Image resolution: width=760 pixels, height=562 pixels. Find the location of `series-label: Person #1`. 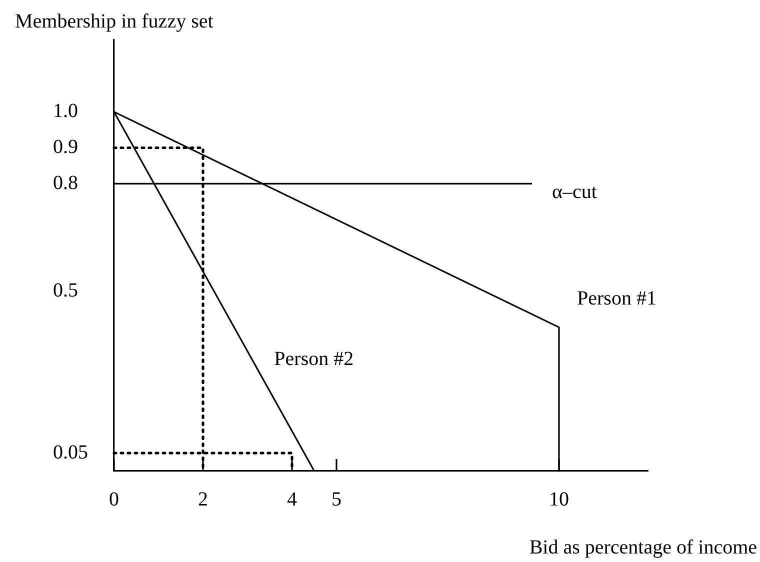

series-label: Person #1 is located at coordinates (616, 299).